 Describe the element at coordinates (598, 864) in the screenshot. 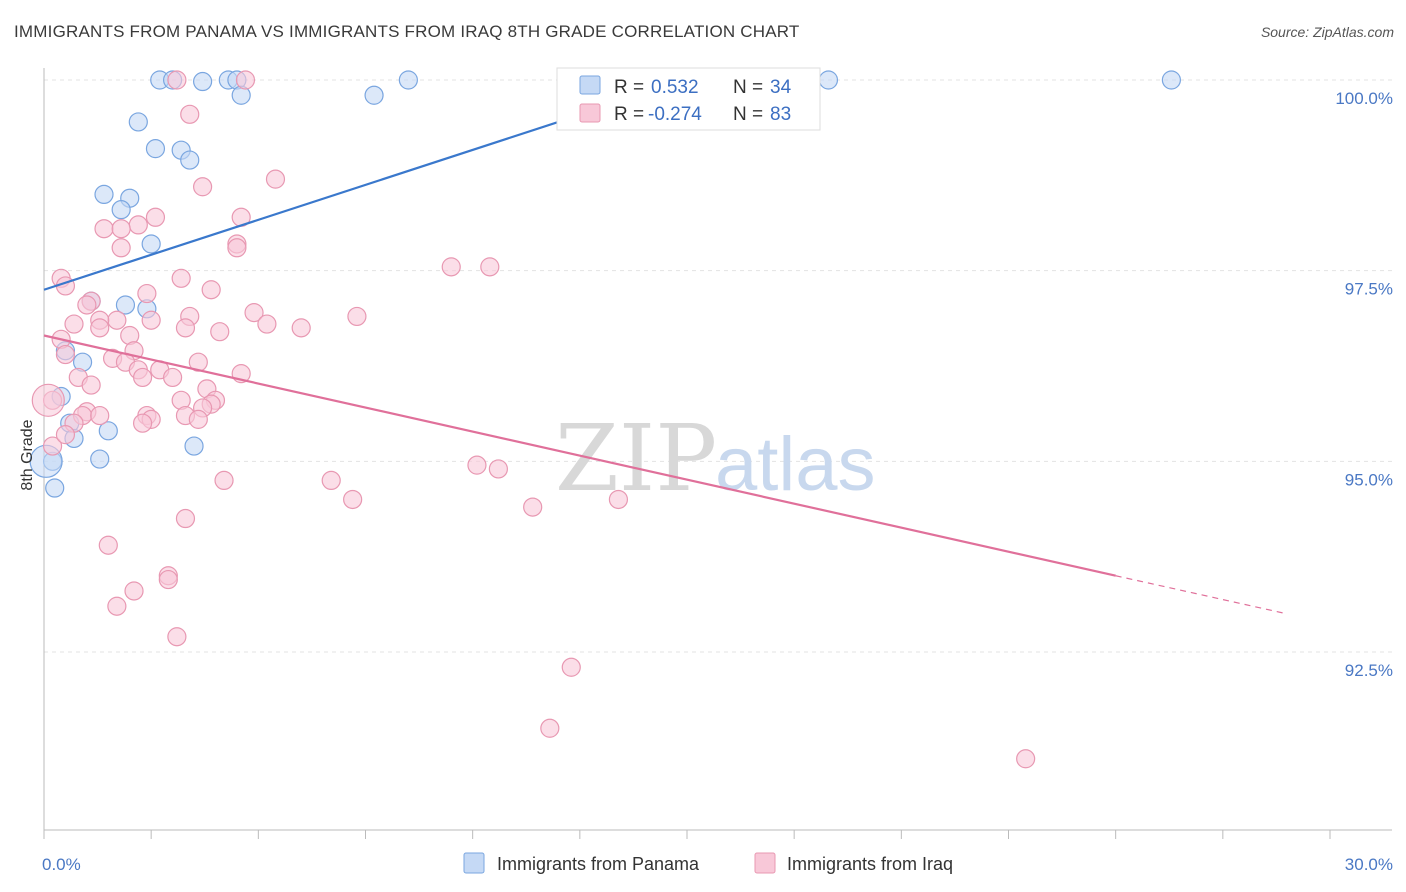

I see `bottom-legend-label-panama: Immigrants from Panama` at that location.